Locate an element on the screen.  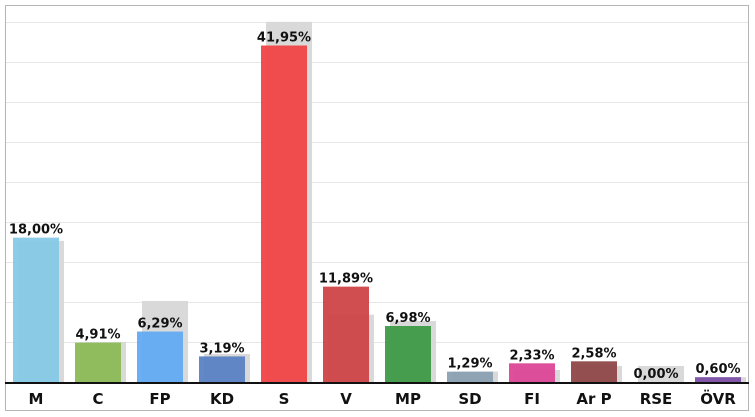
category-label-v: V is located at coordinates (346, 399).